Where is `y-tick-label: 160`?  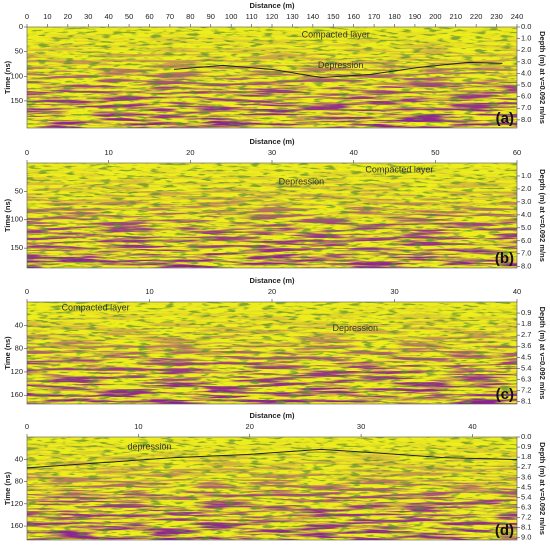
y-tick-label: 160 is located at coordinates (16, 525).